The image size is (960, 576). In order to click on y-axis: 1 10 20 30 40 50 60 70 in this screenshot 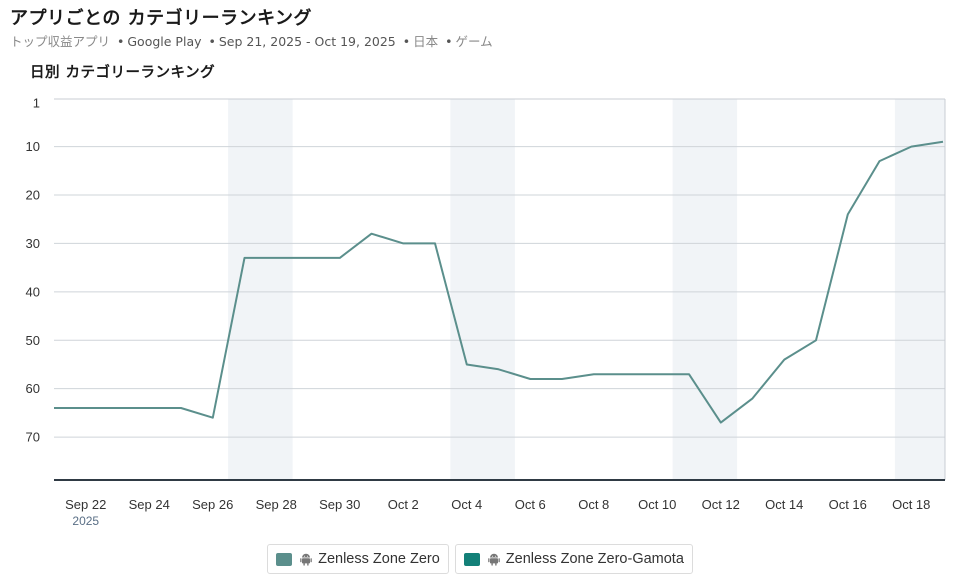, I will do `click(33, 270)`.